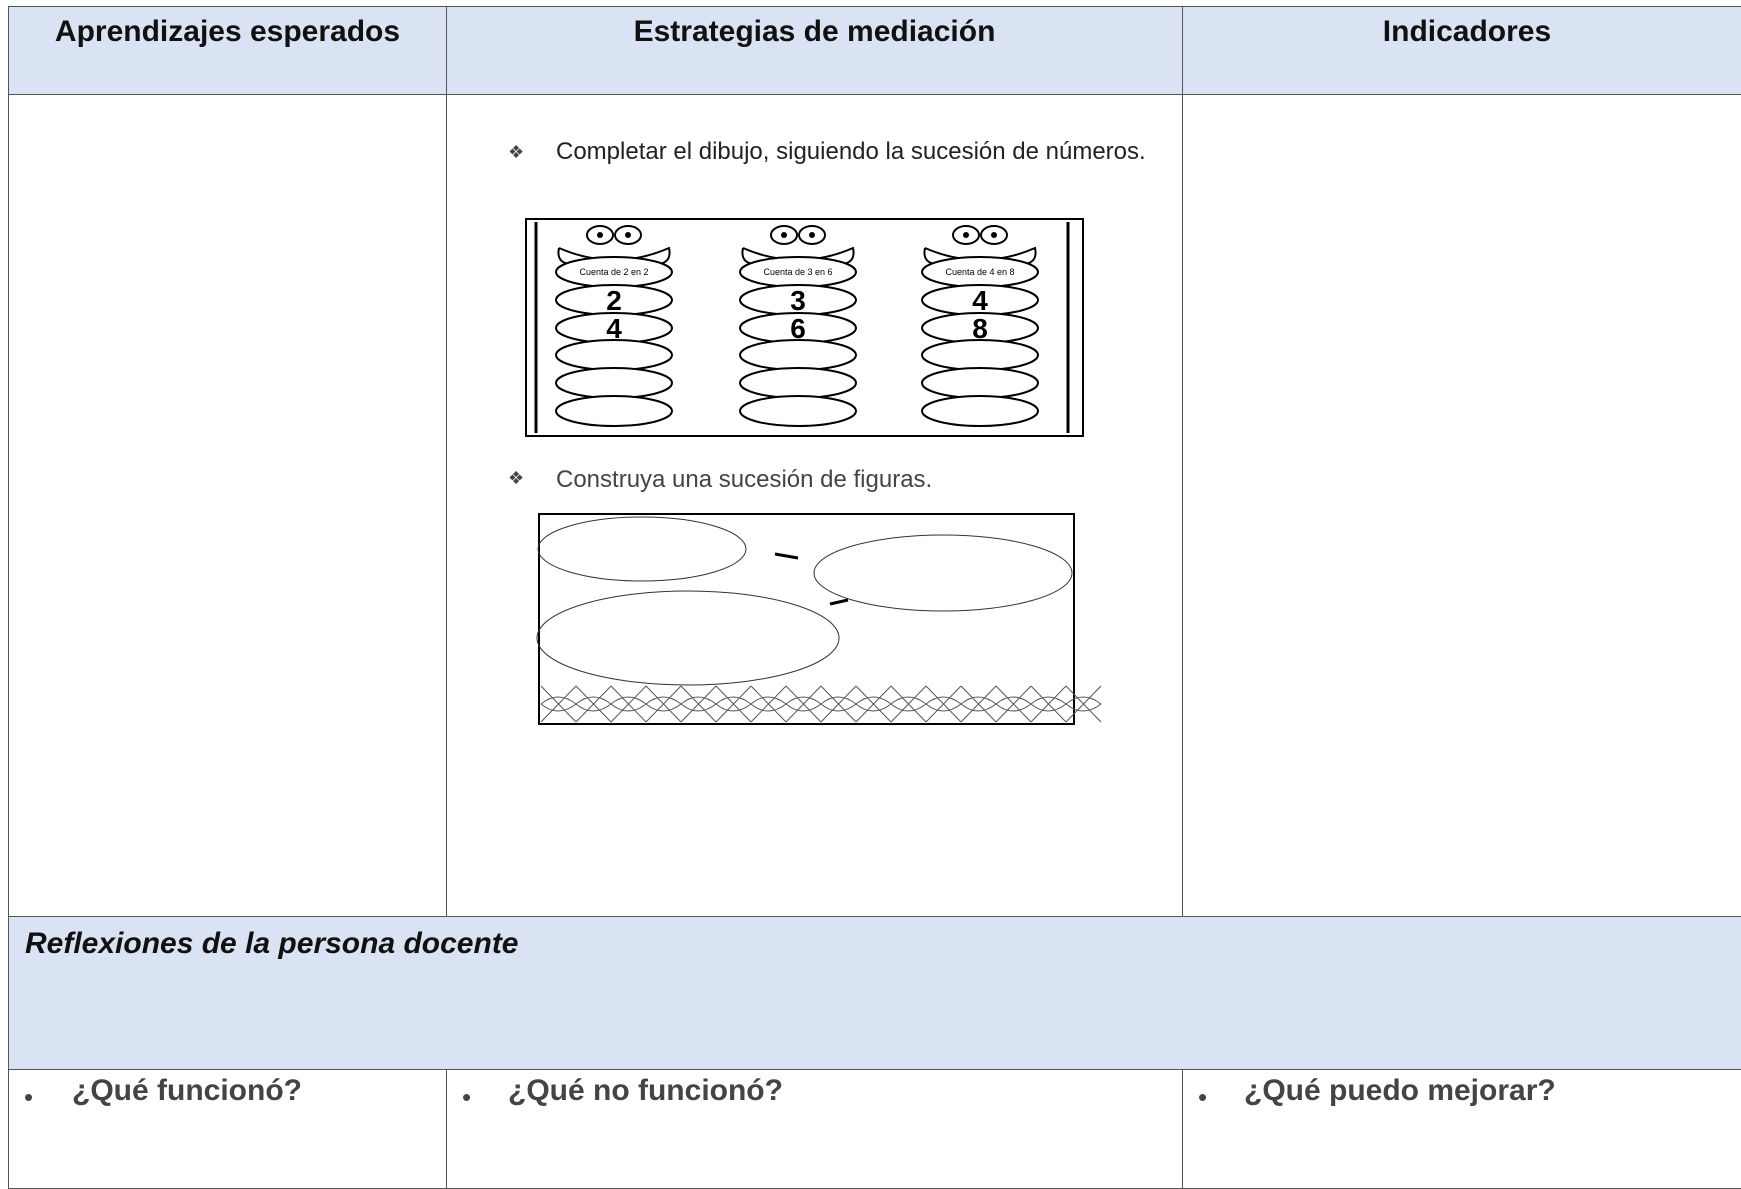 The height and width of the screenshot is (1189, 1741). Describe the element at coordinates (814, 50) in the screenshot. I see `header-cell: Estrategias de mediación` at that location.